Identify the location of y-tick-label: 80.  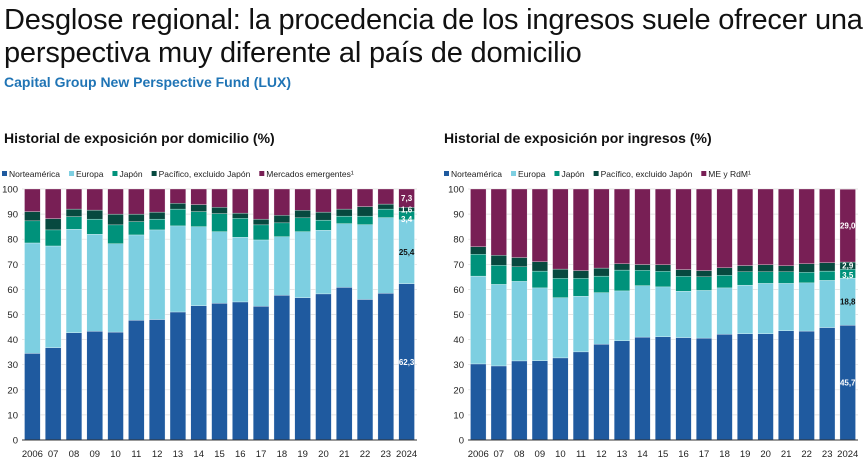
(458, 240).